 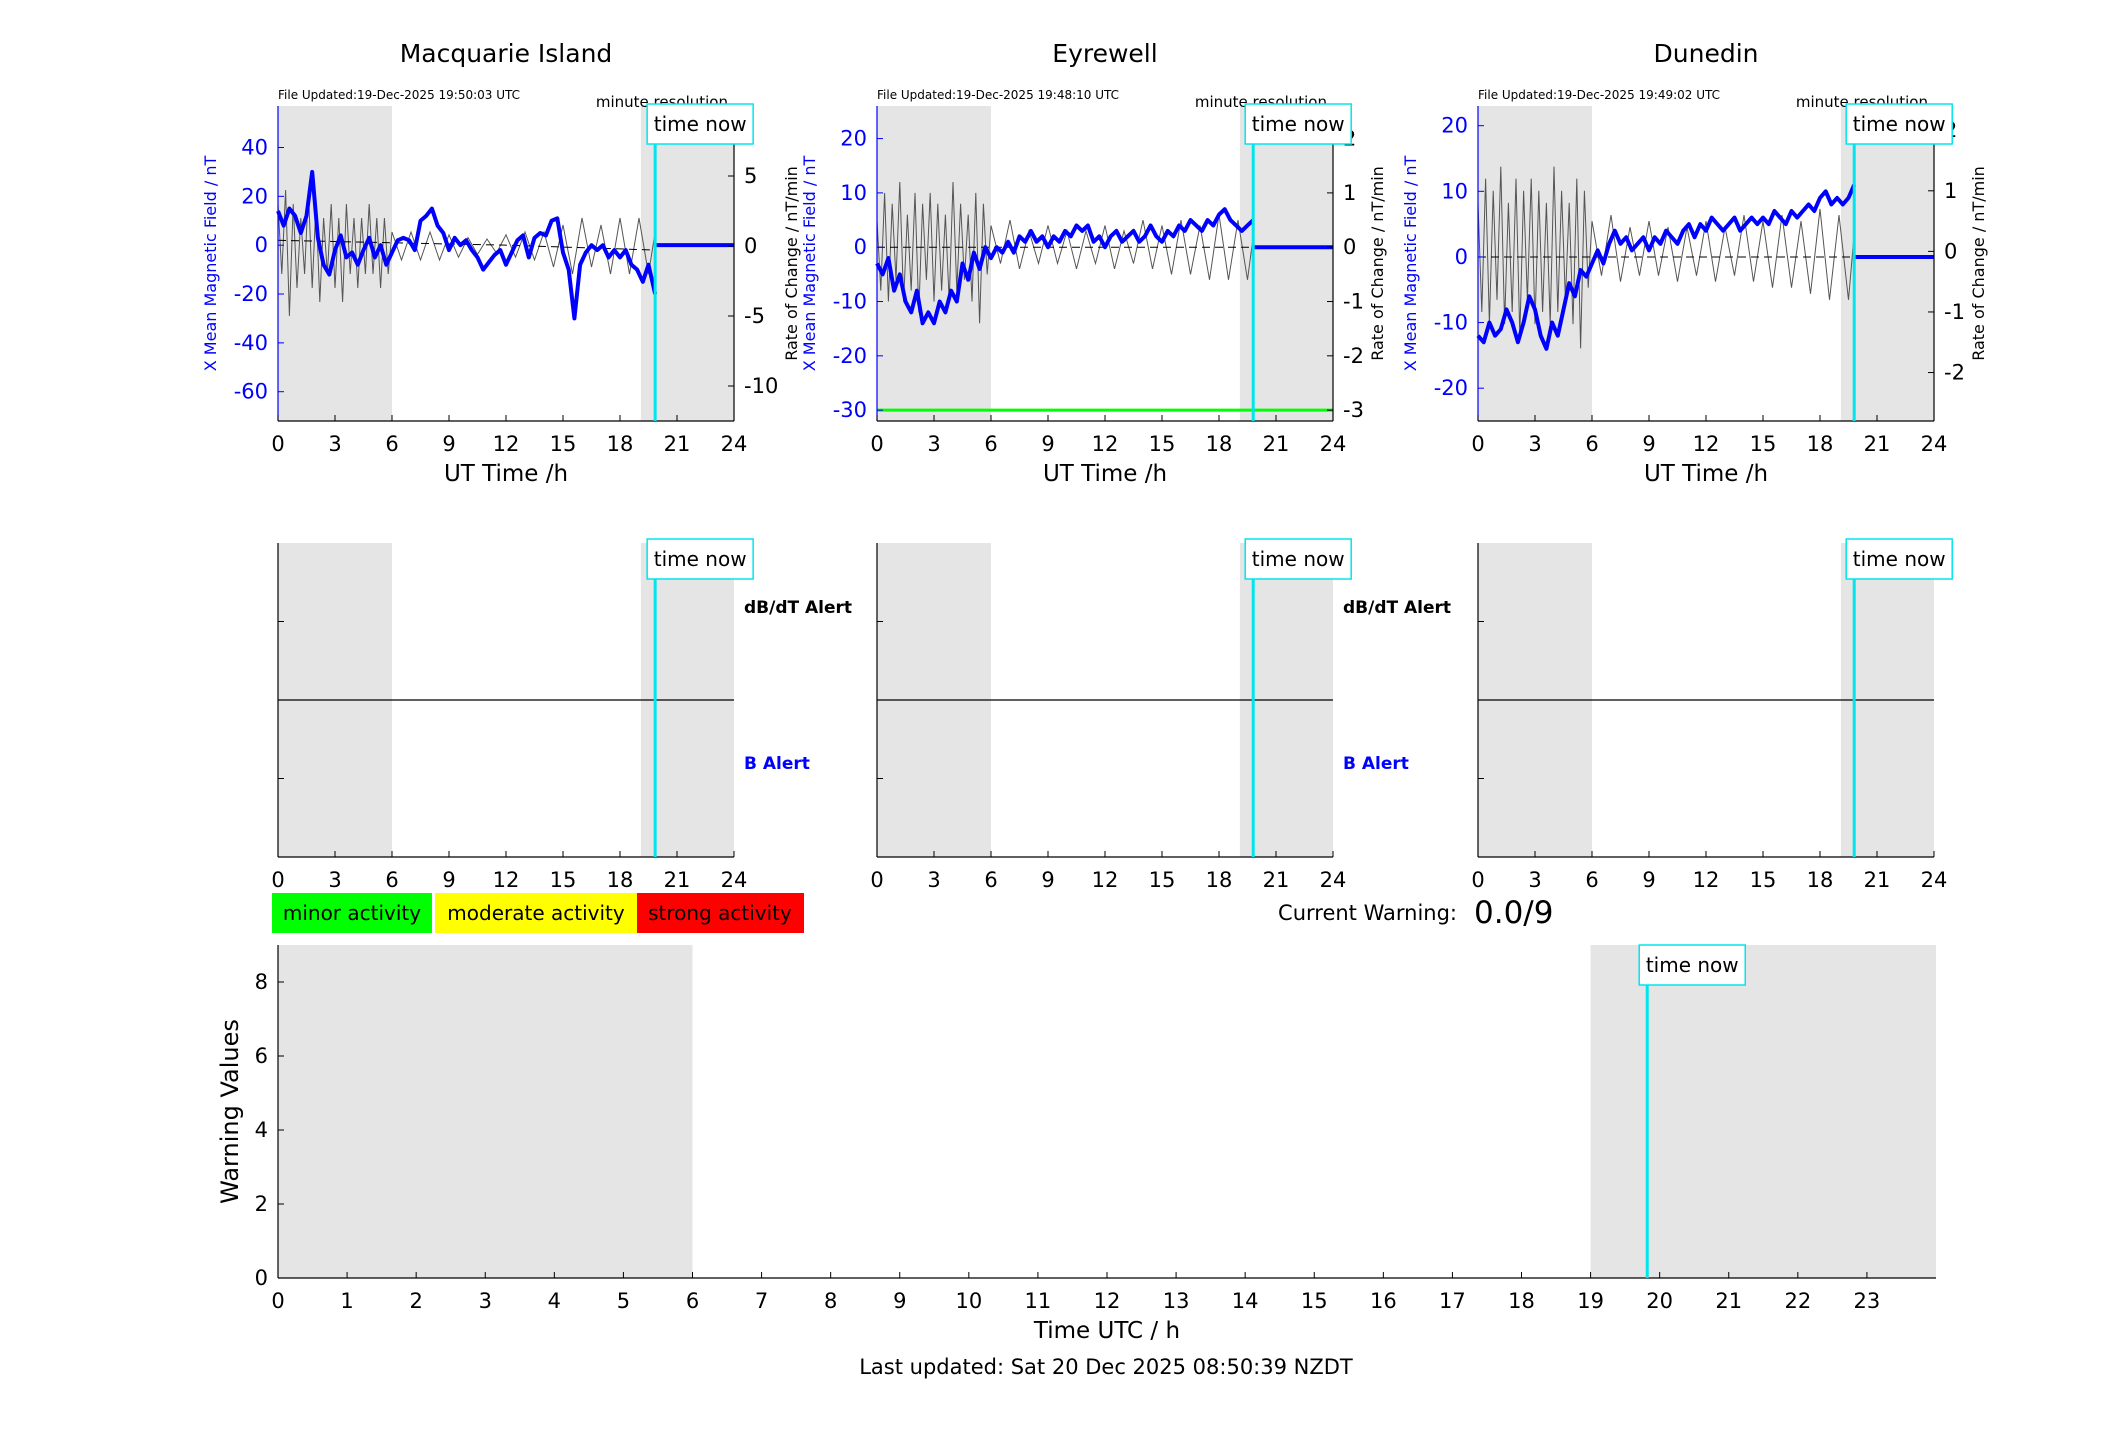 I want to click on y-tick-label: 2, so click(x=261, y=1204).